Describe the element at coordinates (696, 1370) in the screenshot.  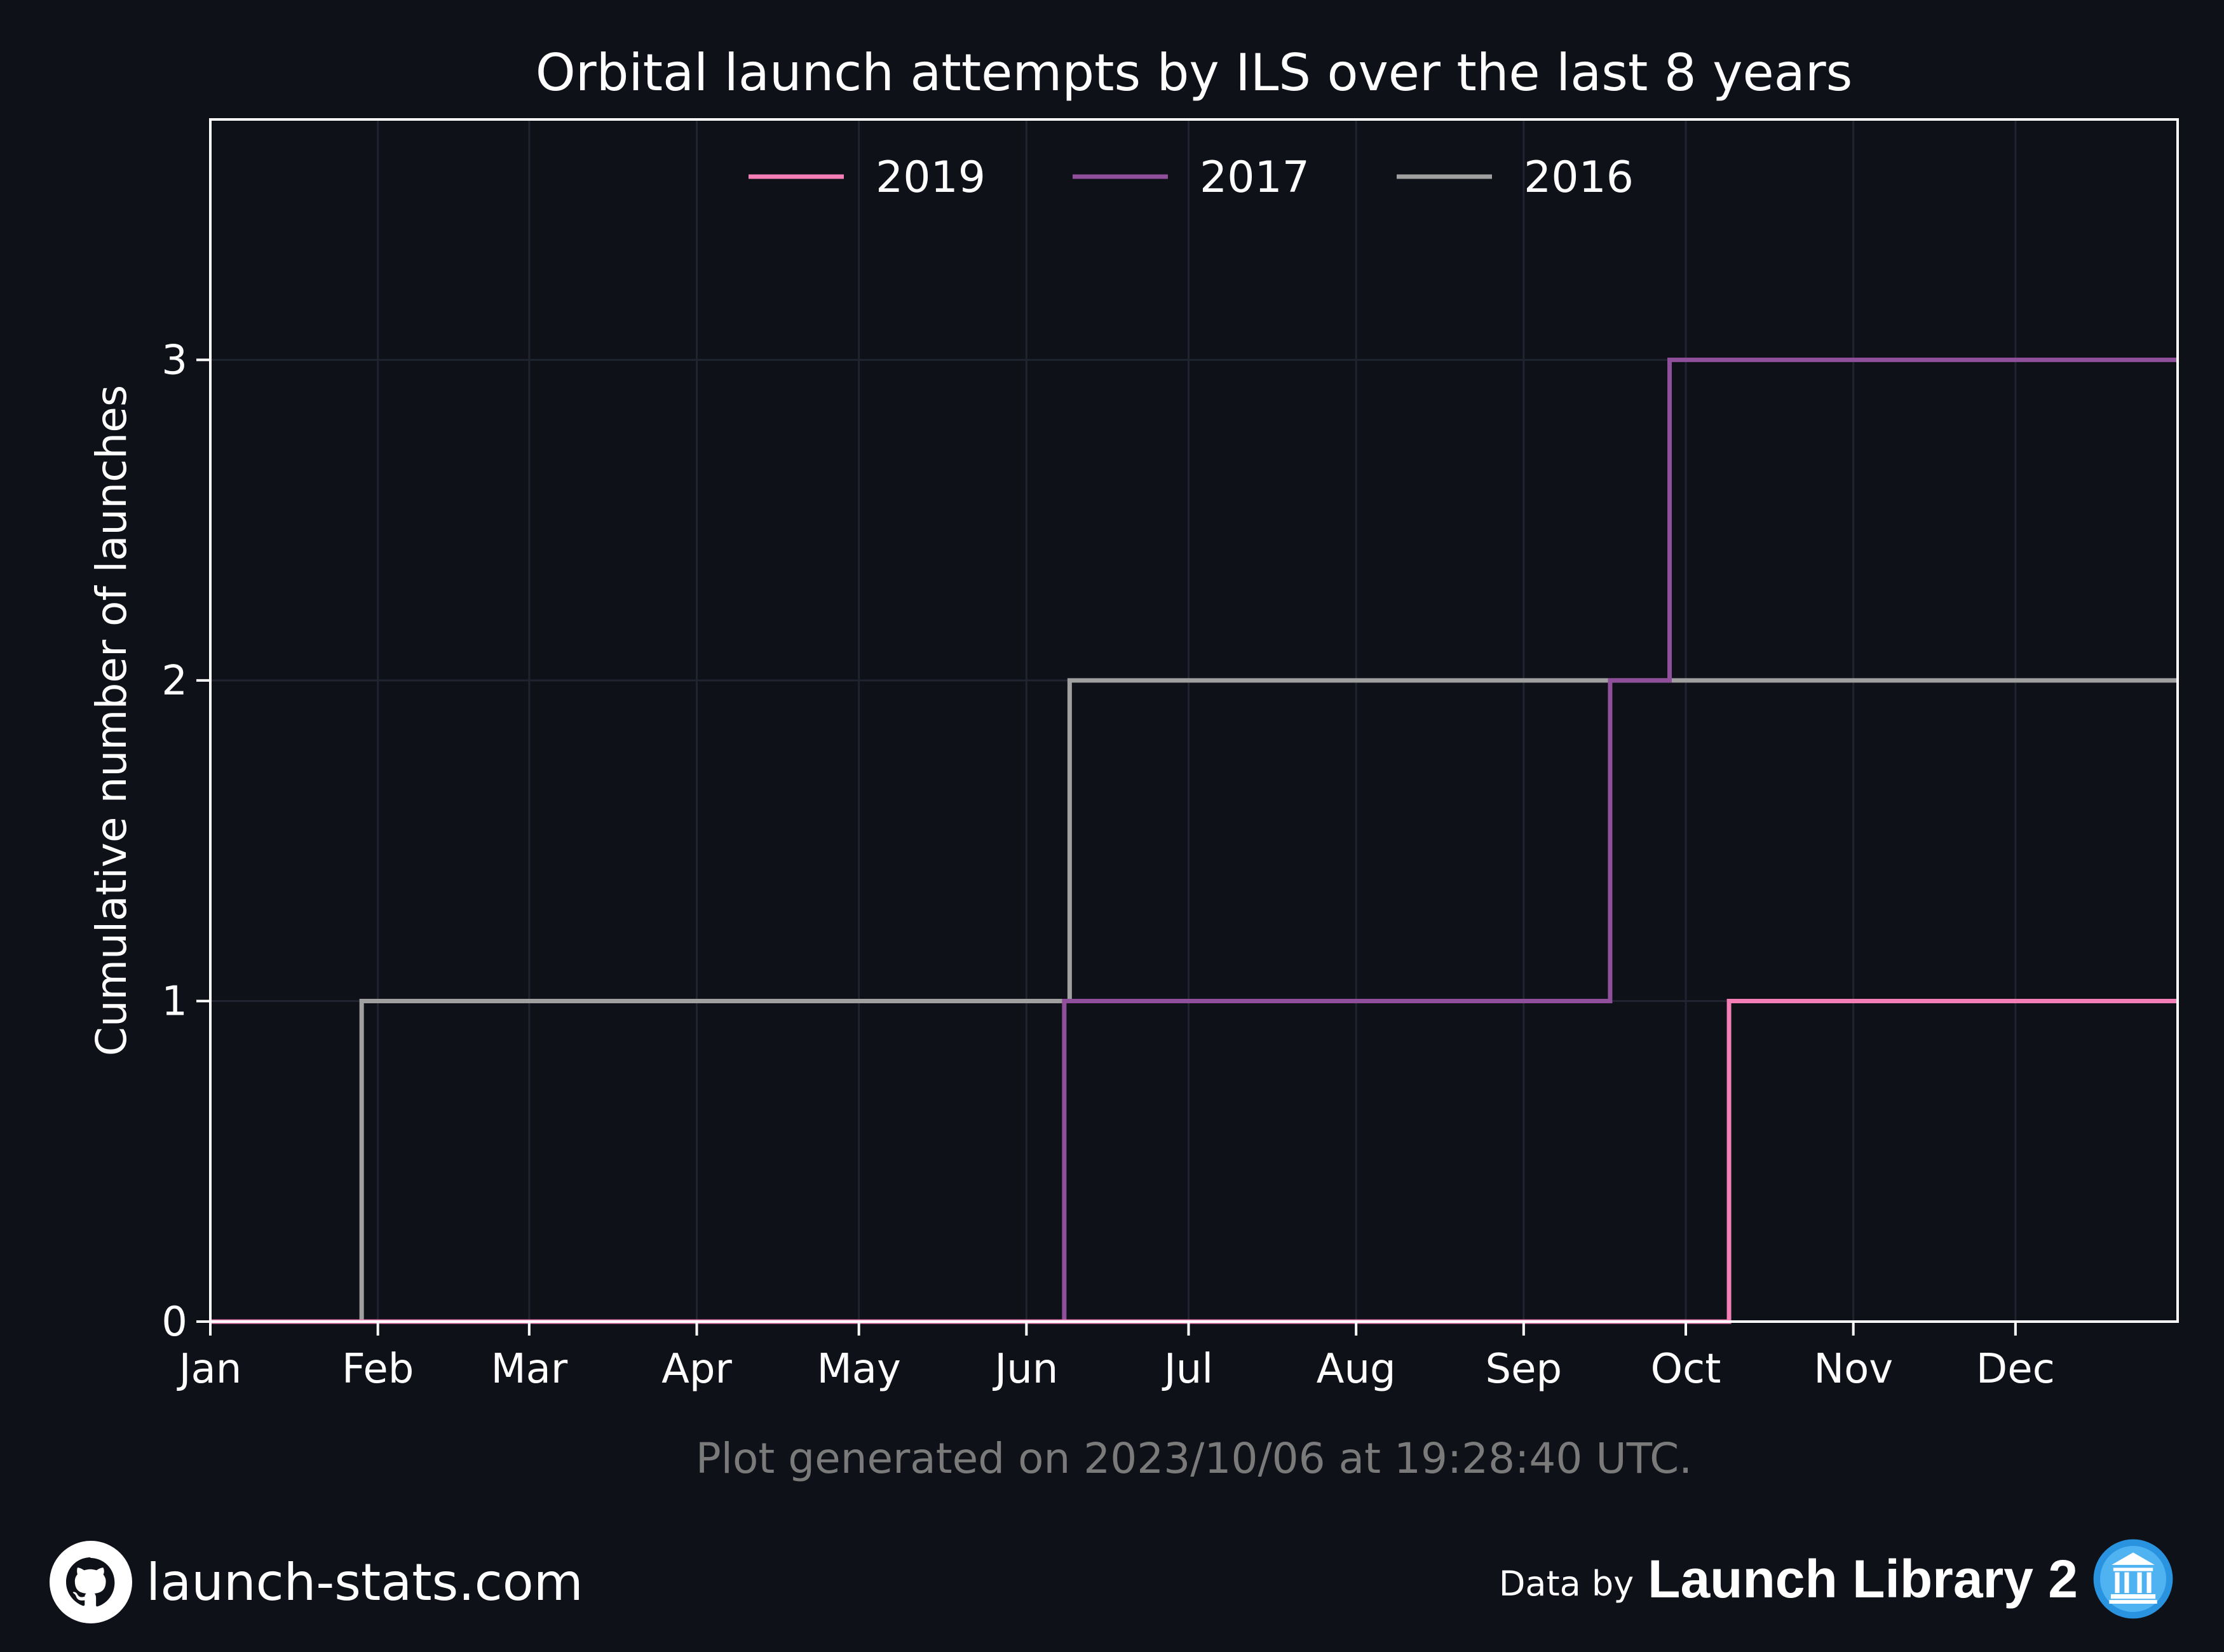
I see `x-tick-label: Apr` at that location.